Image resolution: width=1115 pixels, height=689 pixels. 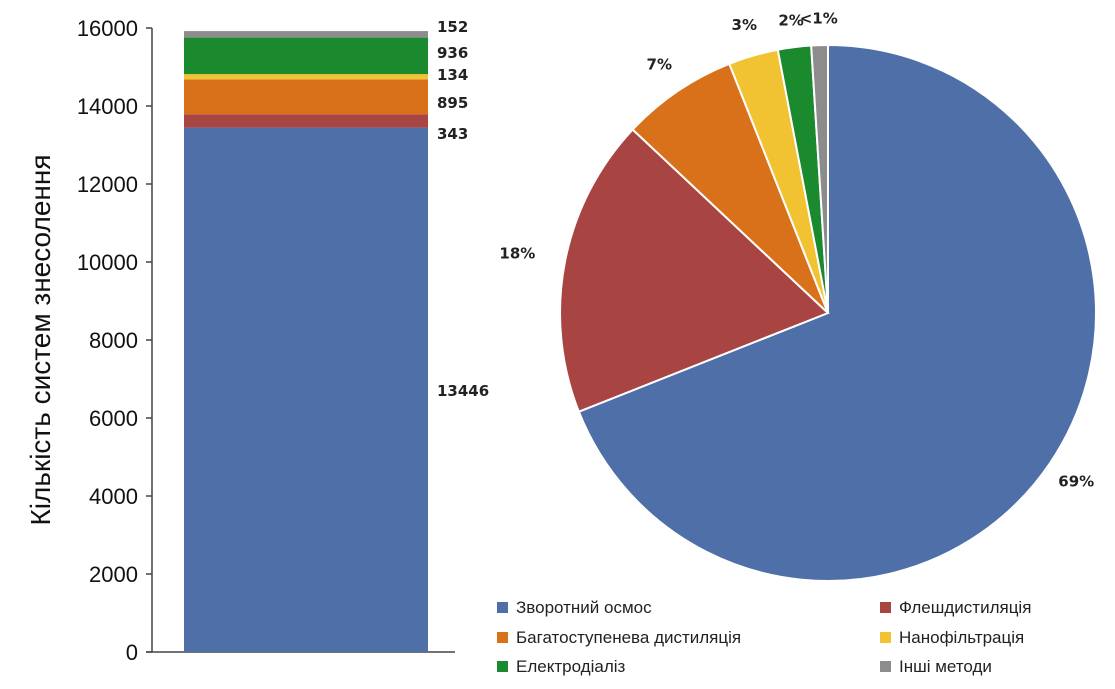 I want to click on y-tick-label: 6000, so click(x=113, y=418).